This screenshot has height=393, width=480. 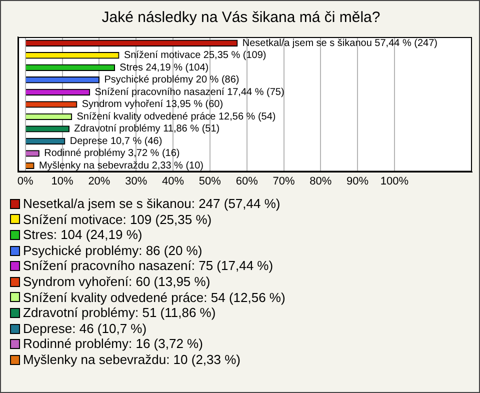 I want to click on text: Snížení pracovního nasazení: 75 (17,44 %), so click(x=148, y=266).